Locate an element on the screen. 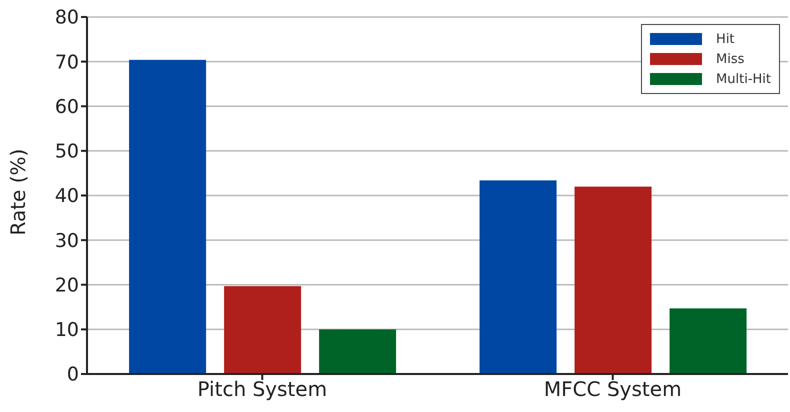 This screenshot has height=412, width=790. legend-label: Multi-Hit is located at coordinates (743, 79).